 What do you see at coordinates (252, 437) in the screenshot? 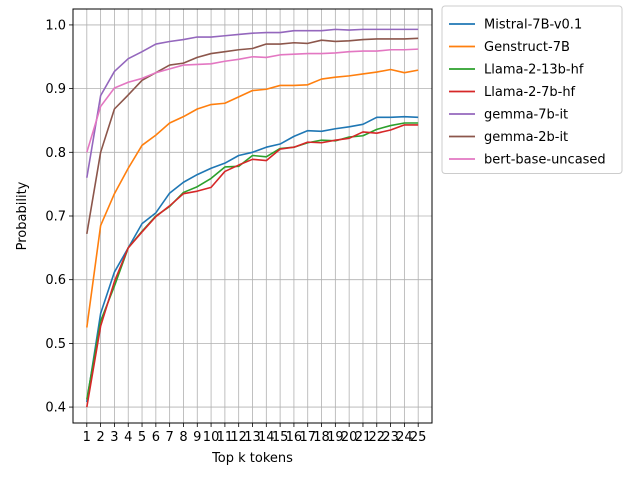
I see `x-tick-label: 13` at bounding box center [252, 437].